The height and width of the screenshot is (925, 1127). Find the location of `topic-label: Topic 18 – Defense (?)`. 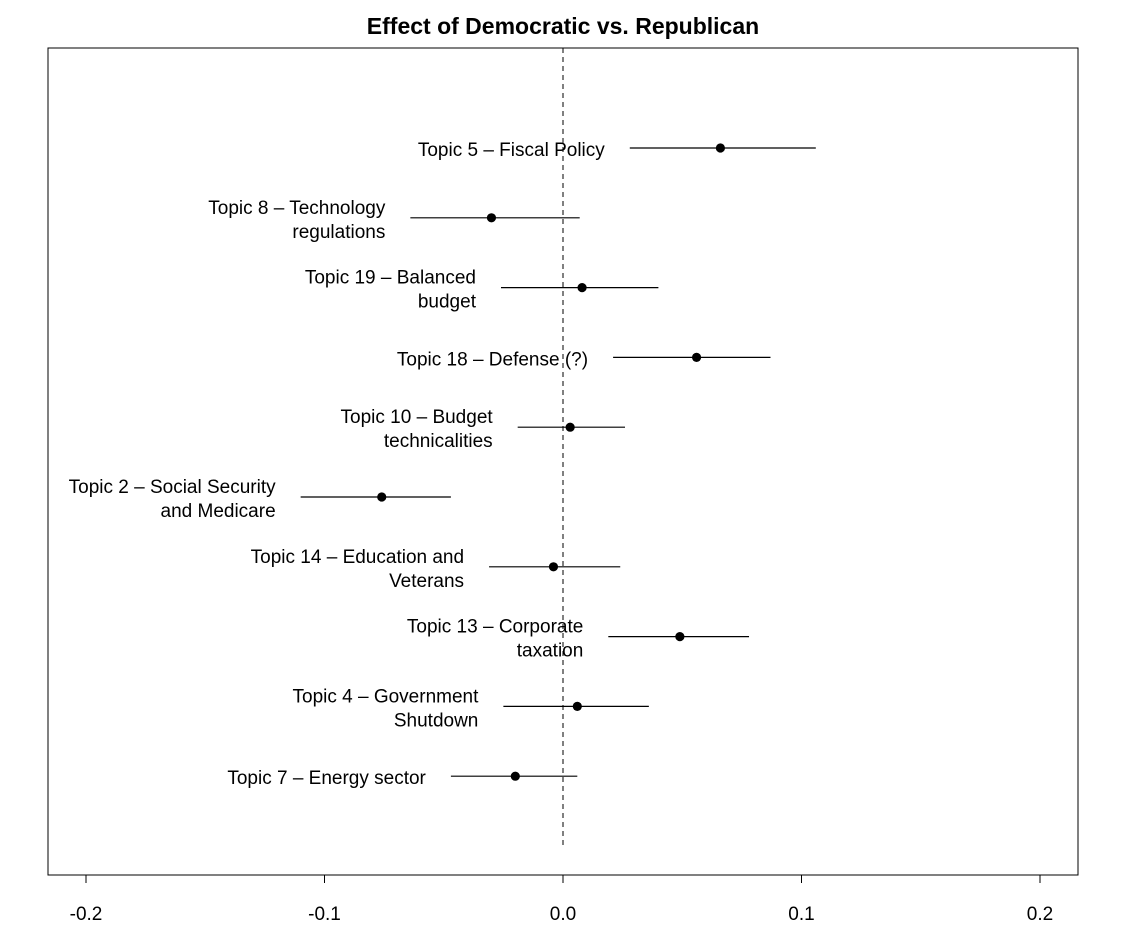

topic-label: Topic 18 – Defense (?) is located at coordinates (492, 359).